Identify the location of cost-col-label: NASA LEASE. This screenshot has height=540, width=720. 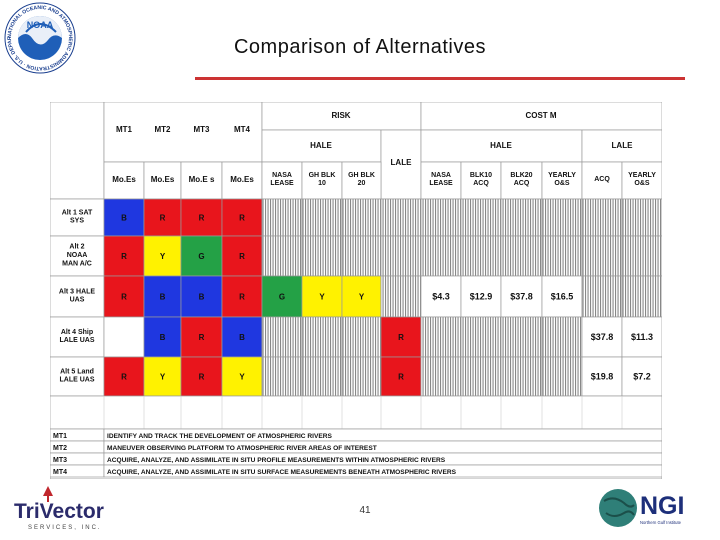
(441, 179).